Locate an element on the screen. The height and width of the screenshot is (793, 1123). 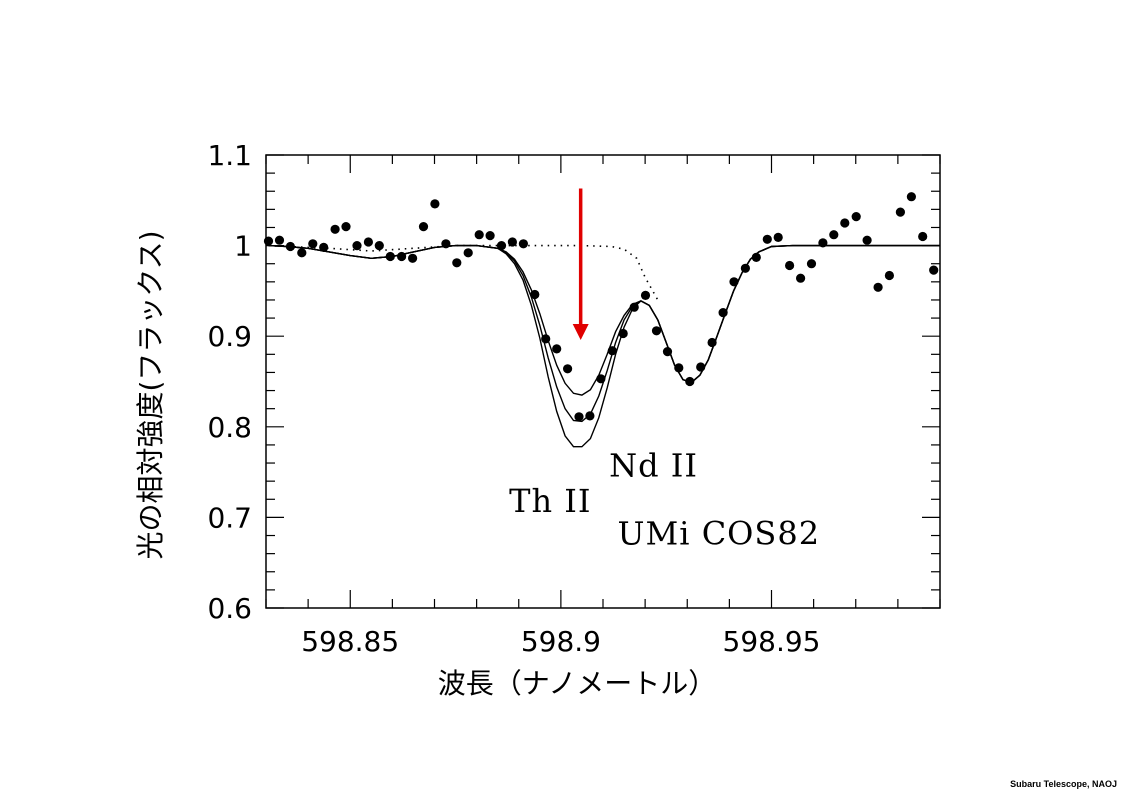
x-tick-label: 598.85 is located at coordinates (350, 641).